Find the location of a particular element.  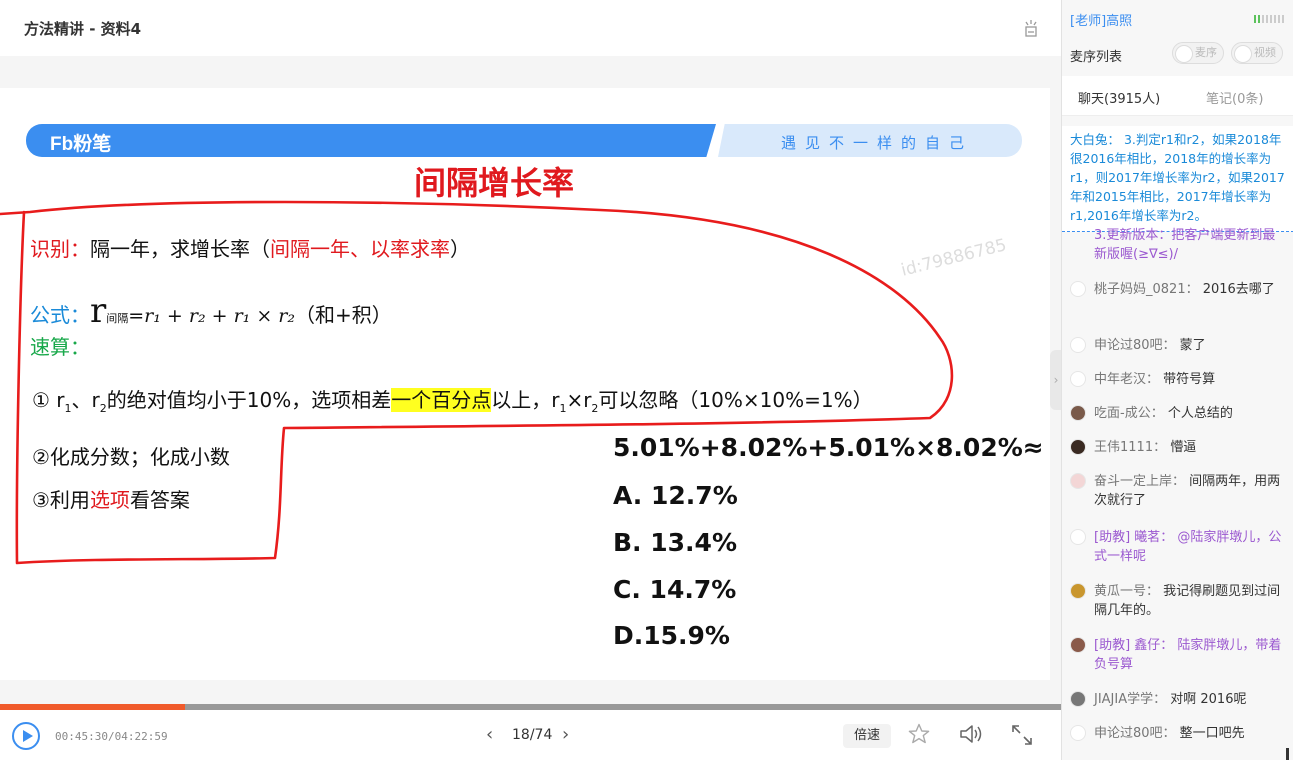

chat-message: 王伟1111： 懵逼 is located at coordinates (1179, 447).